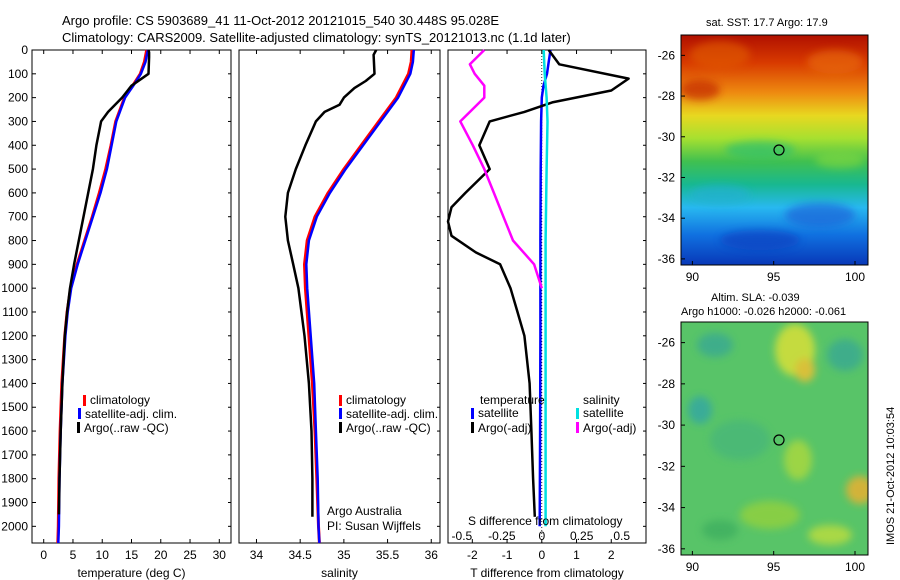 This screenshot has width=900, height=580. Describe the element at coordinates (767, 23) in the screenshot. I see `sst-map-title: sat. SST: 17.7 Argo: 17.9` at that location.